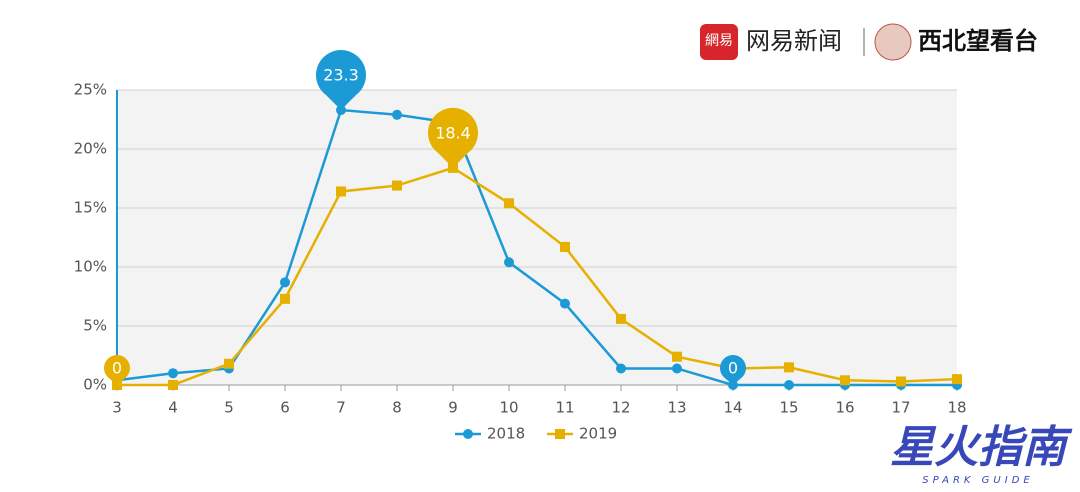 This screenshot has height=492, width=1080. Describe the element at coordinates (95, 326) in the screenshot. I see `y-tick-label: 5%` at that location.